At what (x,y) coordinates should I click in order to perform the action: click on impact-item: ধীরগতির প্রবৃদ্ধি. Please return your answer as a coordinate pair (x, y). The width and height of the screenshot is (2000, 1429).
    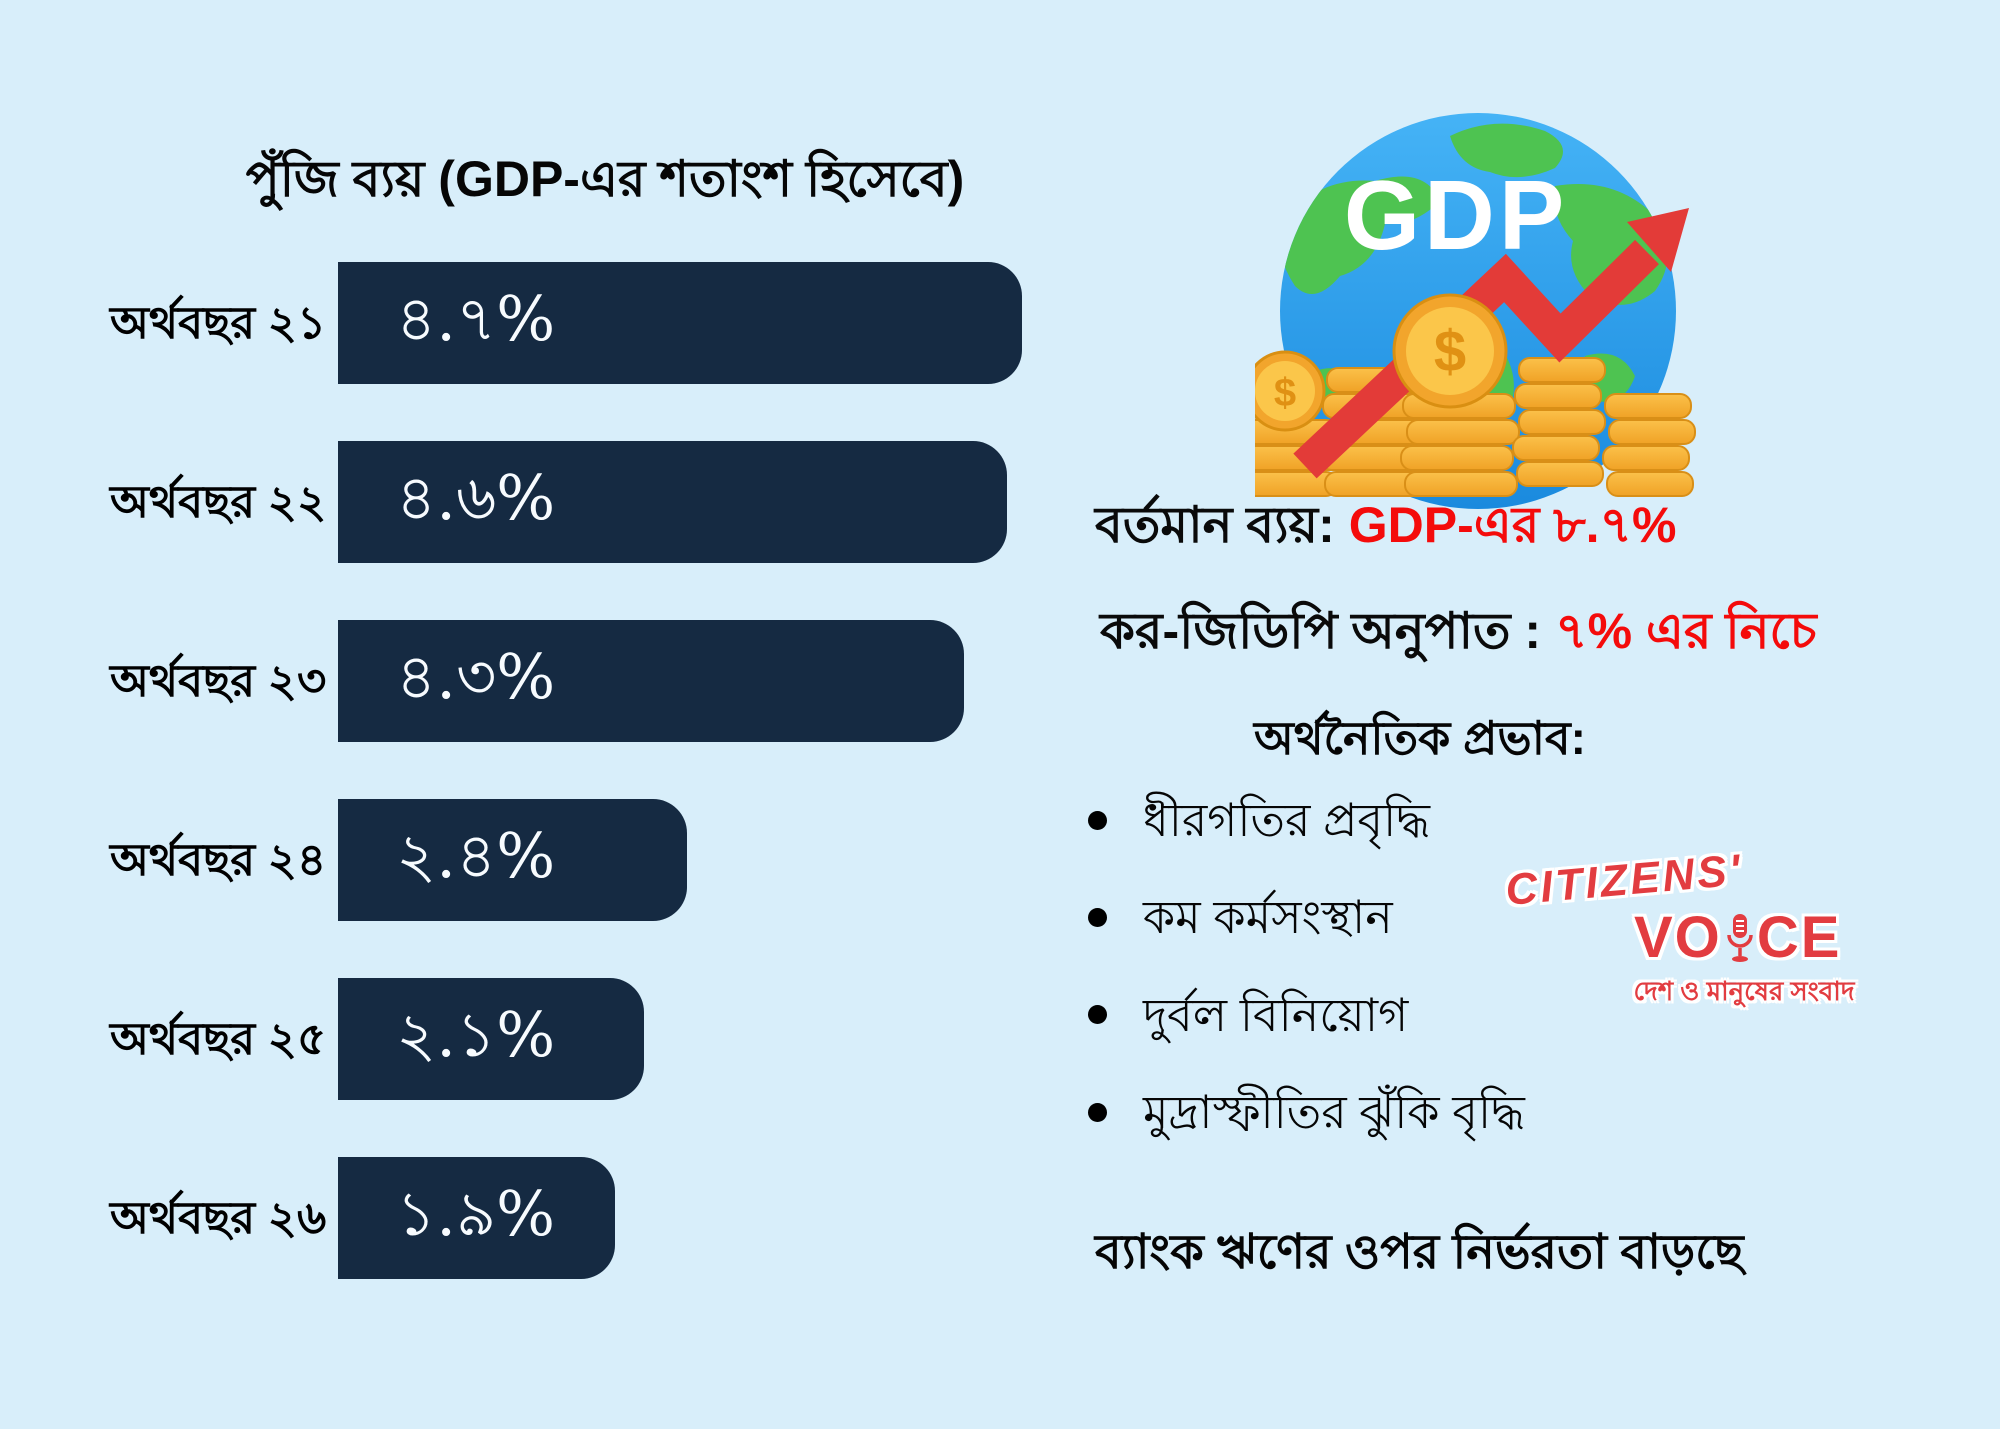
    Looking at the image, I should click on (1306, 820).